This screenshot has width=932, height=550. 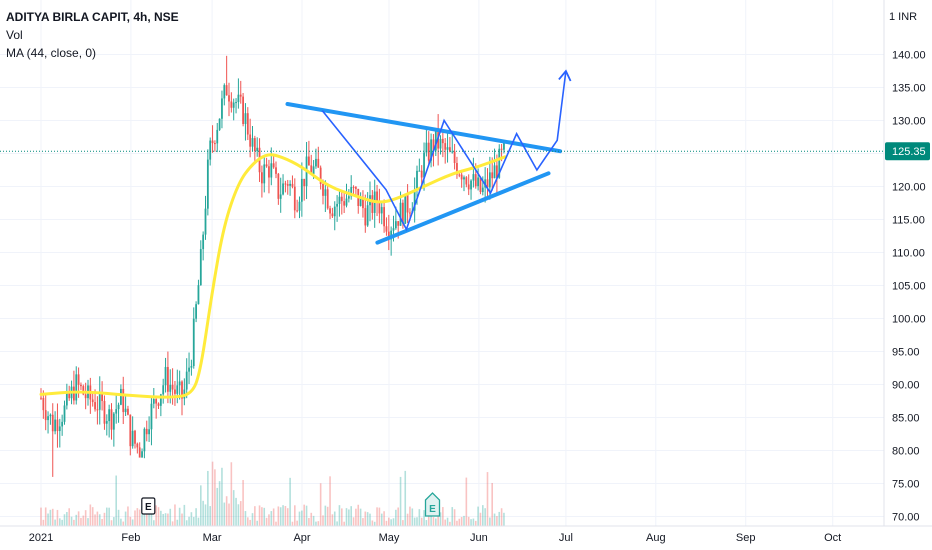 What do you see at coordinates (466, 537) in the screenshot?
I see `time-axis: 2021 Feb Mar Apr May Jun Jul Aug Sep Oct` at bounding box center [466, 537].